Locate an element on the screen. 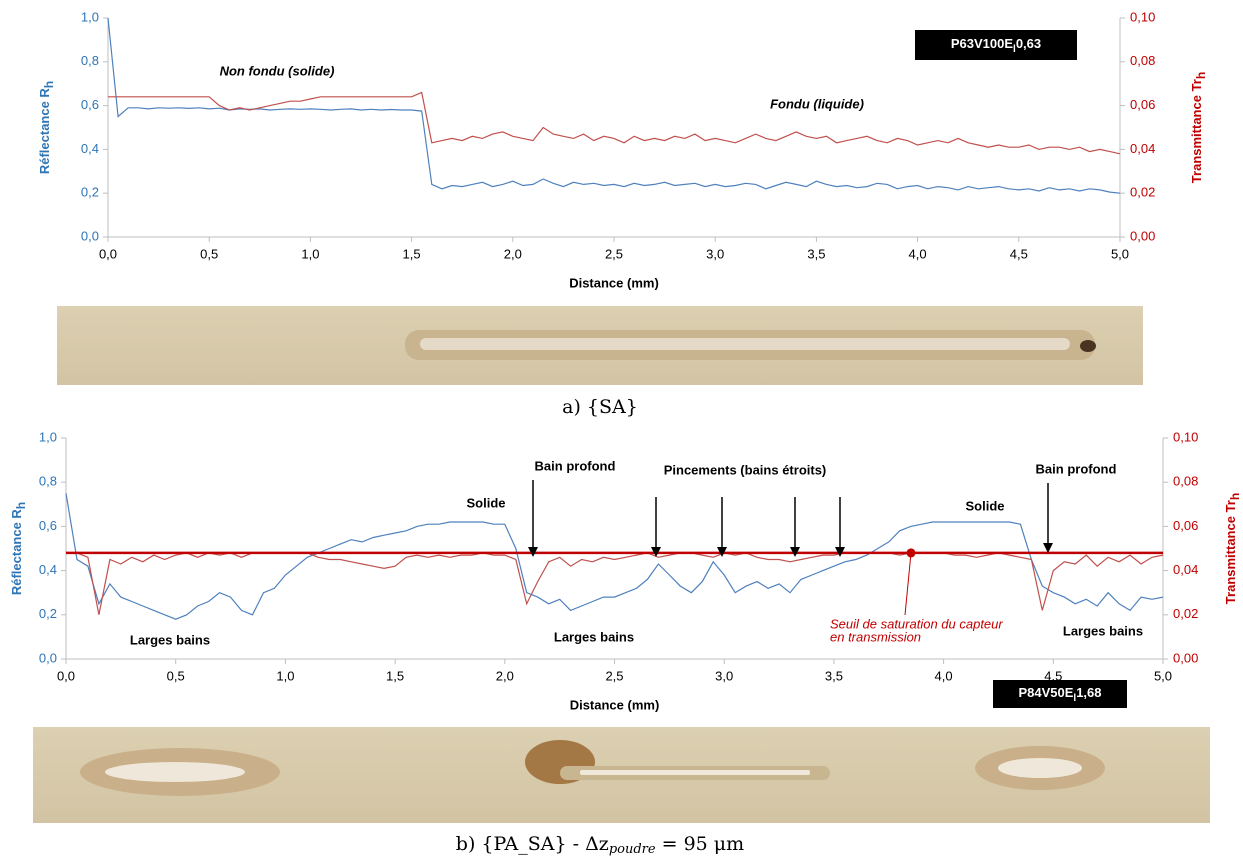  y2-axis-title-sub: h is located at coordinates (1235, 496).